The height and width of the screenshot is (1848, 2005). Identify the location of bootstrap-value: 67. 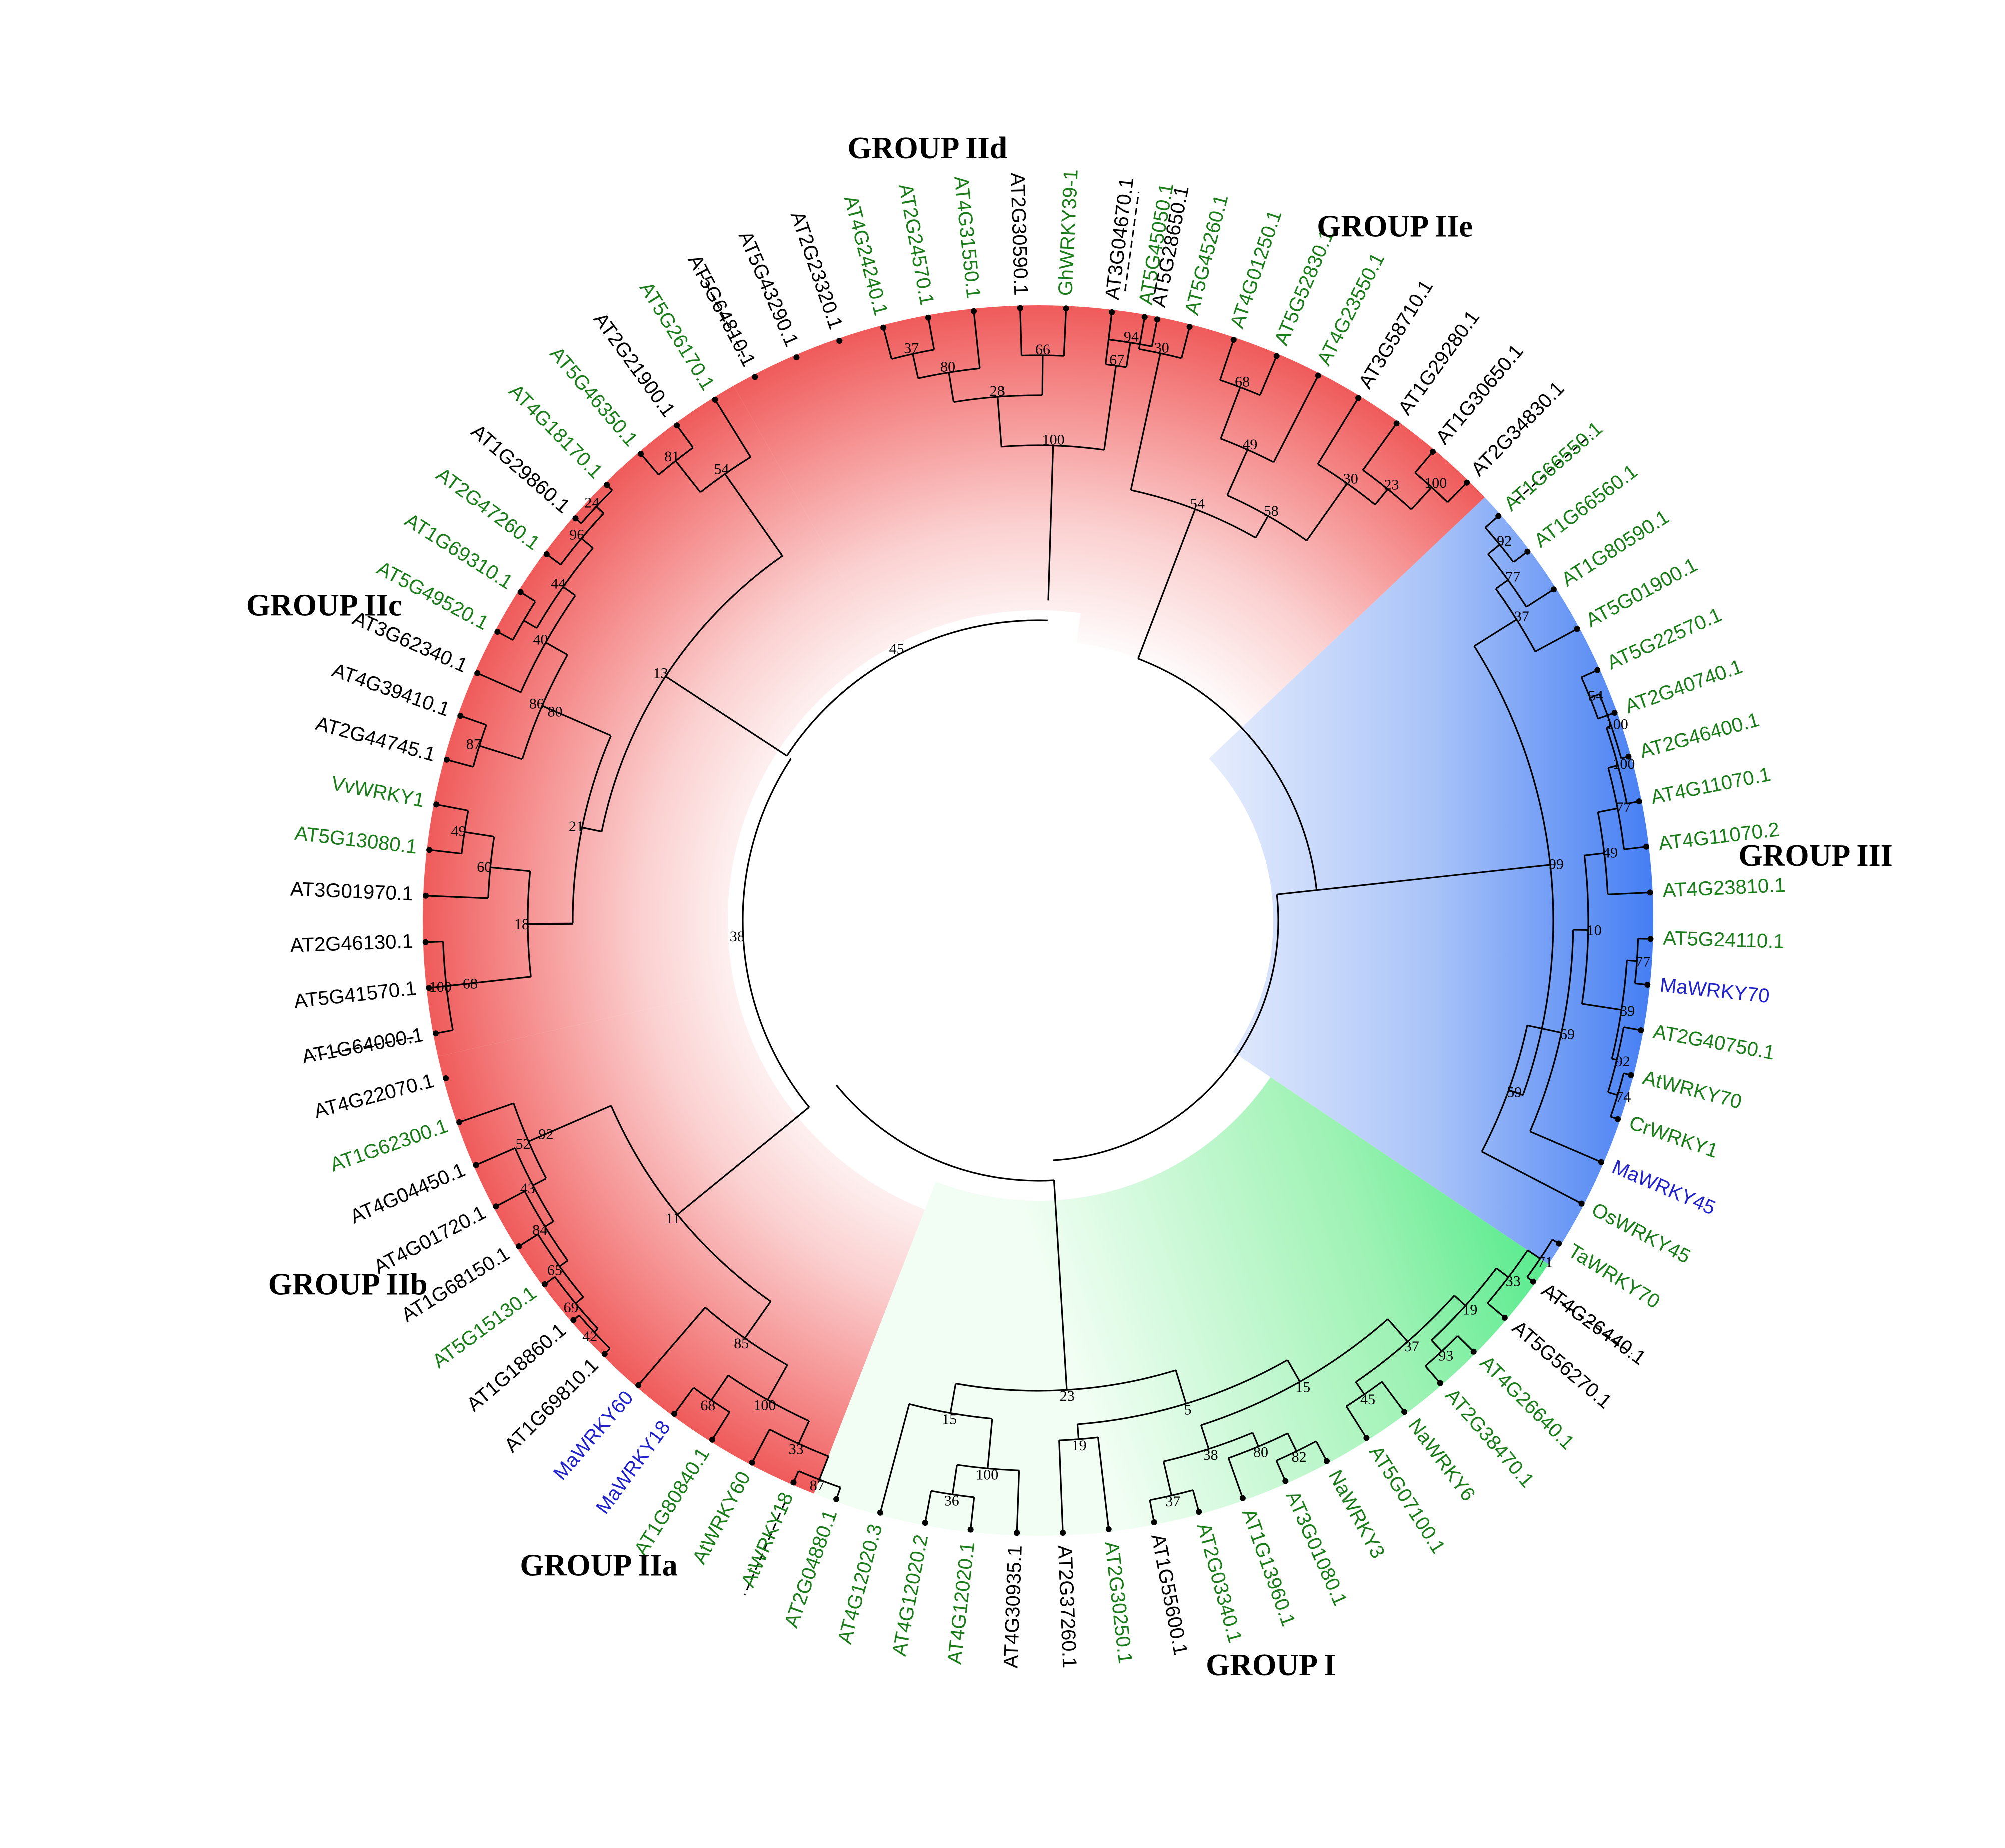
(1116, 360).